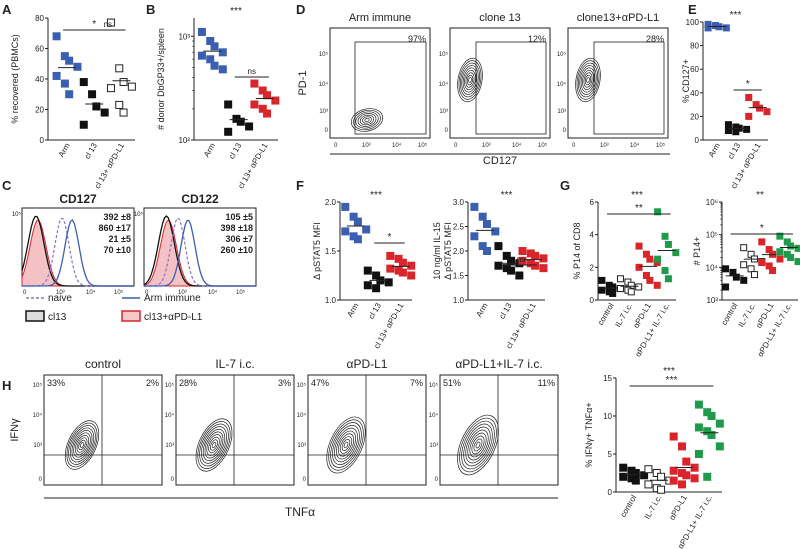 The height and width of the screenshot is (549, 800). I want to click on flow-x-axis-label: CD127, so click(500, 161).